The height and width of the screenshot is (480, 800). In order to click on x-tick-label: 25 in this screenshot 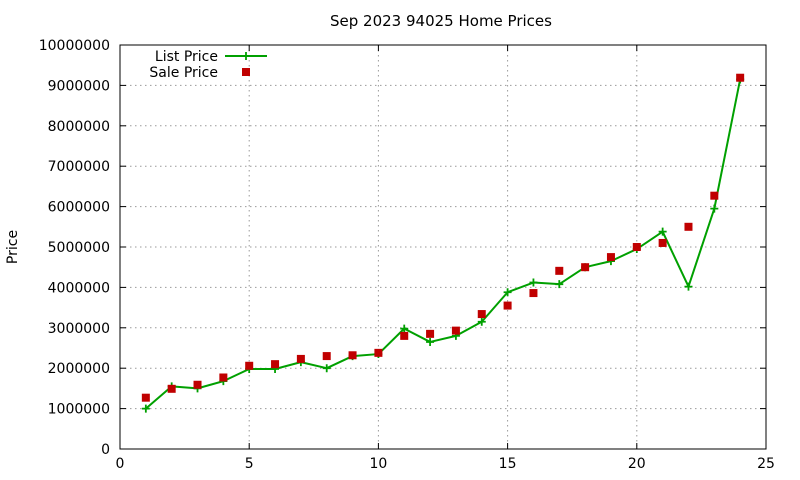, I will do `click(766, 464)`.